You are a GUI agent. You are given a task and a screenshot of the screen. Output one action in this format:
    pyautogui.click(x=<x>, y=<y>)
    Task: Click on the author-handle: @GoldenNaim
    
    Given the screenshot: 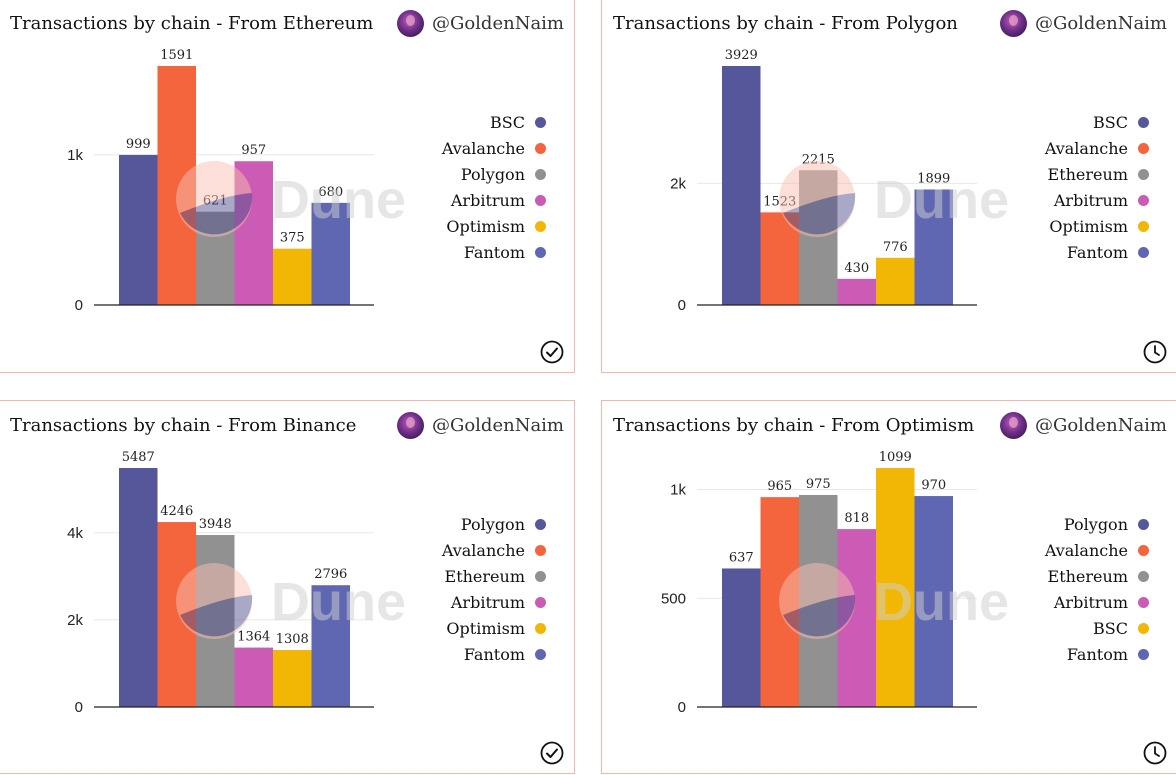 What is the action you would take?
    pyautogui.click(x=497, y=425)
    